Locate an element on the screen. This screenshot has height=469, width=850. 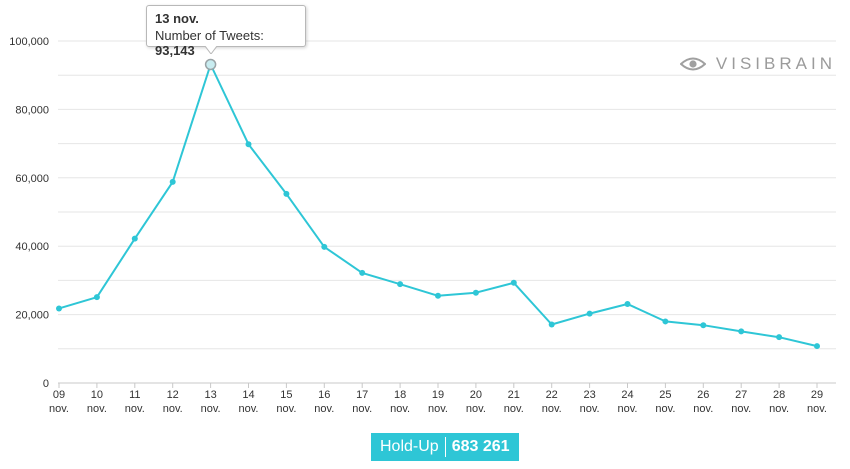
x-tick-label: 23 is located at coordinates (589, 395).